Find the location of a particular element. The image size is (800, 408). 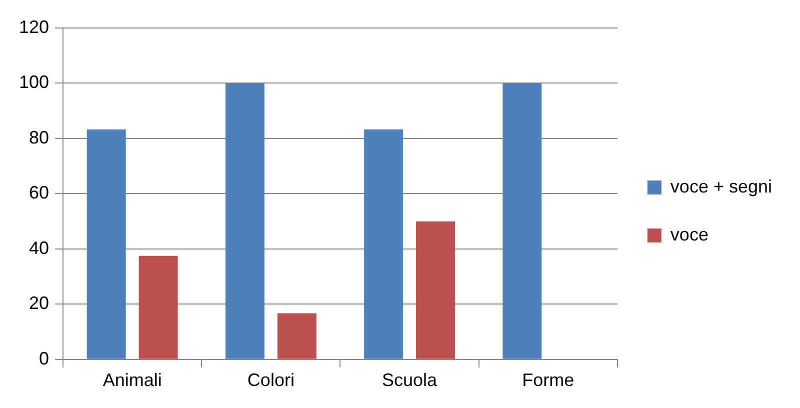

y-tick-label: 80 is located at coordinates (39, 137).